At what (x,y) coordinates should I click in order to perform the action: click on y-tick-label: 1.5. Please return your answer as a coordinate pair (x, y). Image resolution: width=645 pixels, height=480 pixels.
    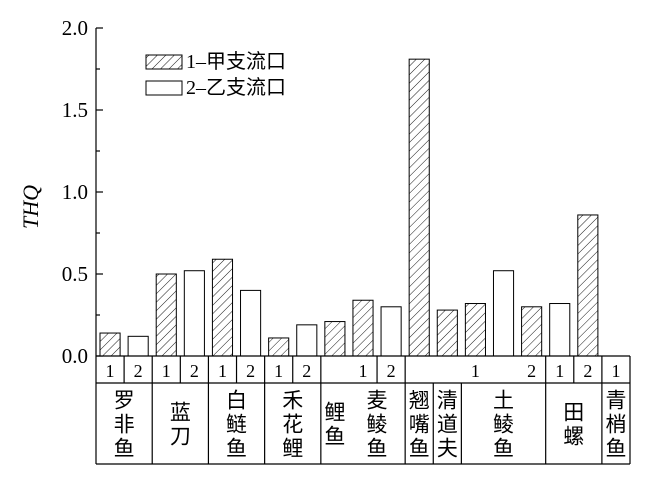
    Looking at the image, I should click on (75, 110).